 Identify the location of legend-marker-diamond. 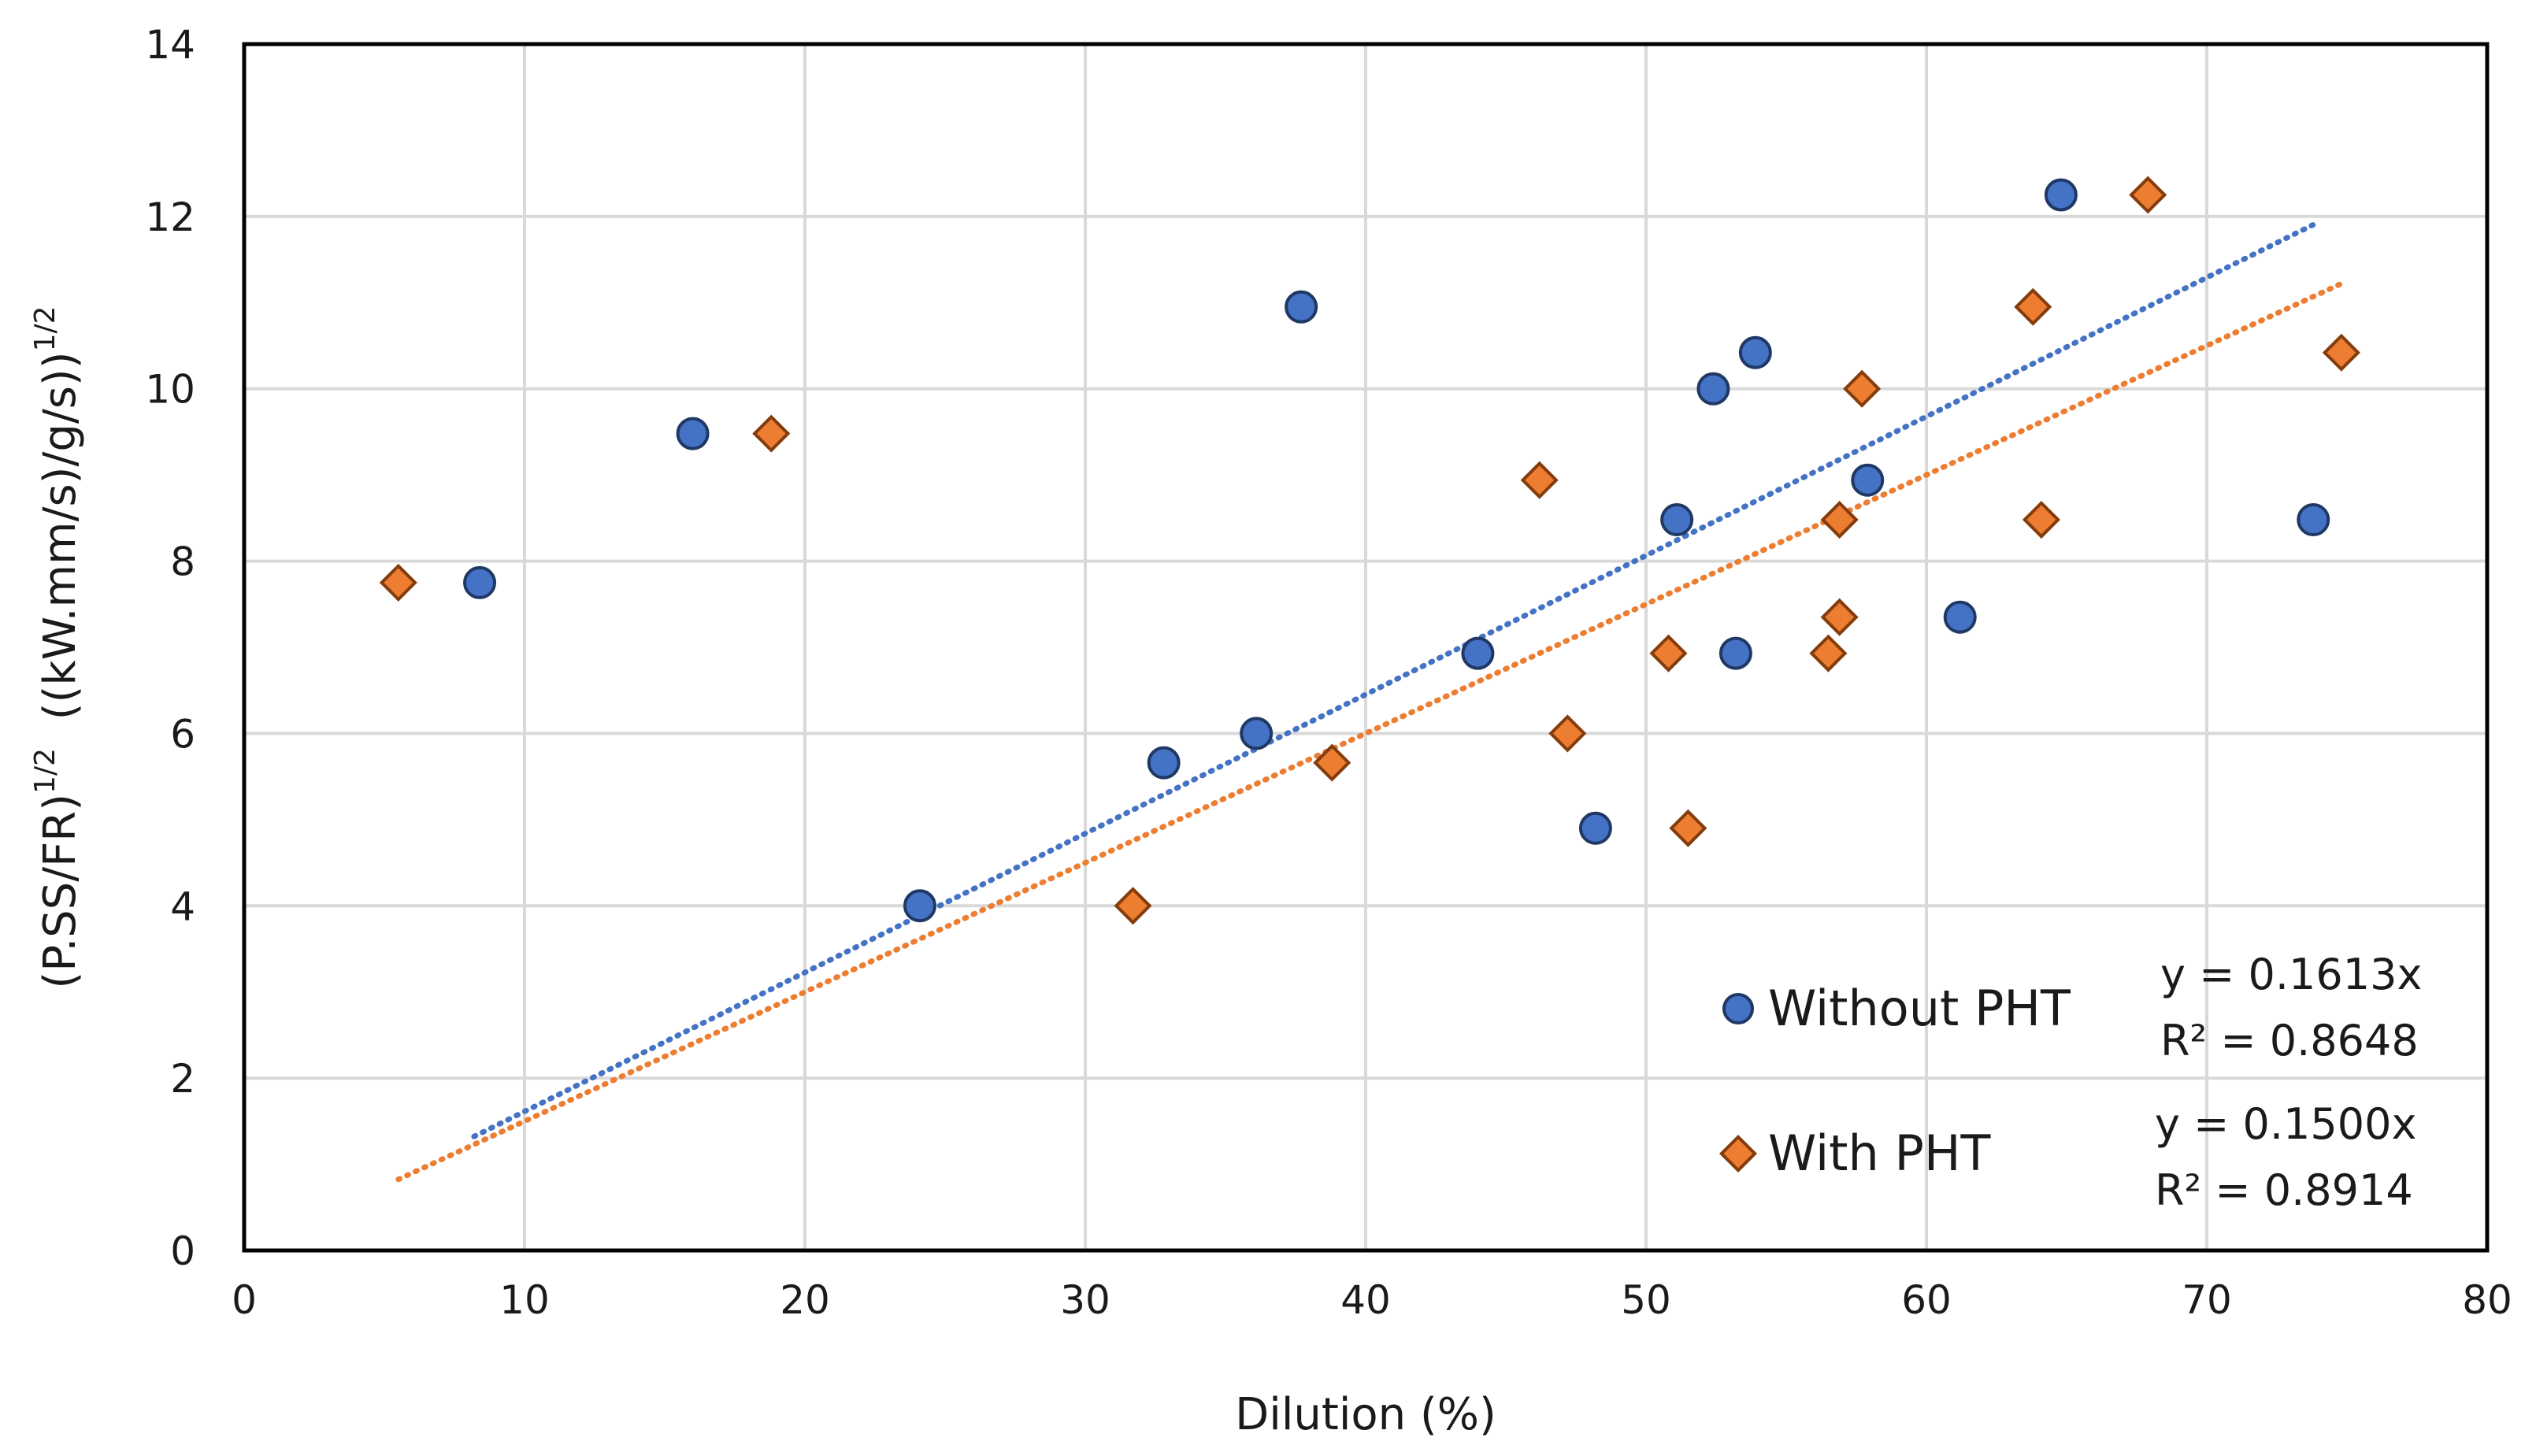
(1738, 1153).